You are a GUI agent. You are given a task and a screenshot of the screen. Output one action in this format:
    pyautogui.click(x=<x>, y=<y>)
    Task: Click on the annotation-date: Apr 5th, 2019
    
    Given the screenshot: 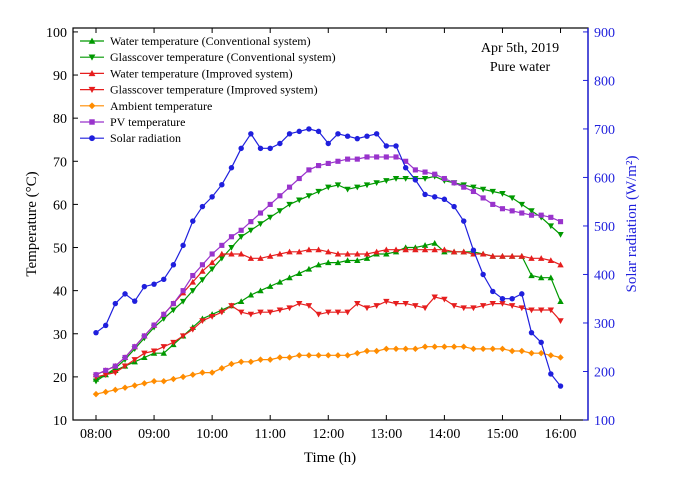 What is the action you would take?
    pyautogui.click(x=520, y=48)
    